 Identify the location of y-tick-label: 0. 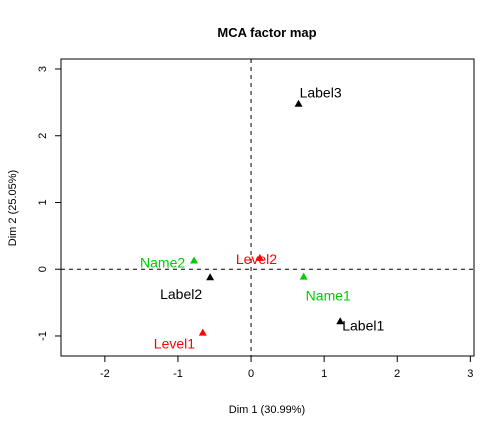
(43, 269).